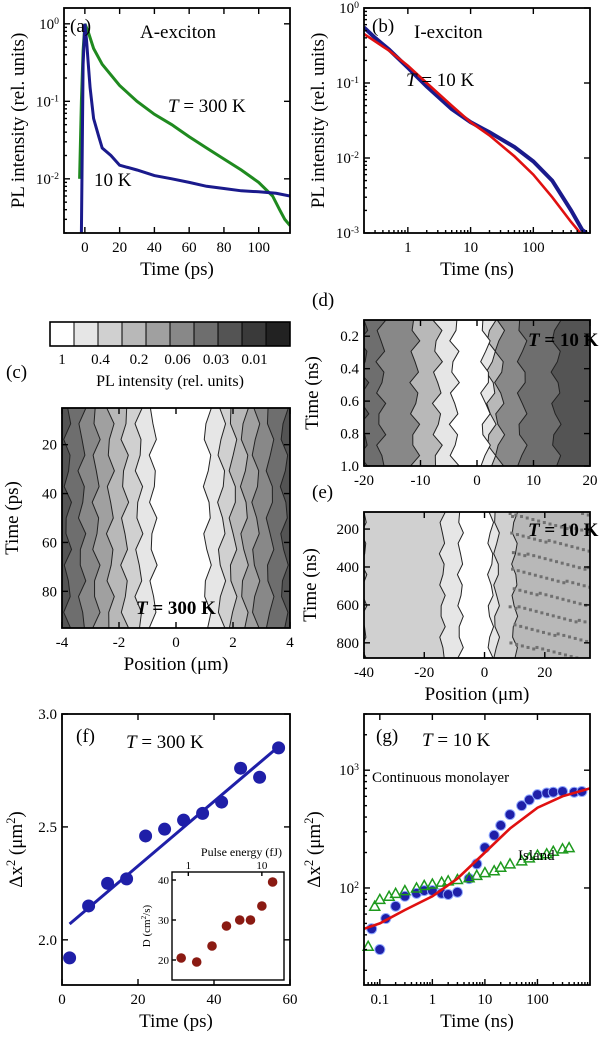 This screenshot has width=600, height=1038. Describe the element at coordinates (537, 1000) in the screenshot. I see `x-tick-label: 100` at that location.